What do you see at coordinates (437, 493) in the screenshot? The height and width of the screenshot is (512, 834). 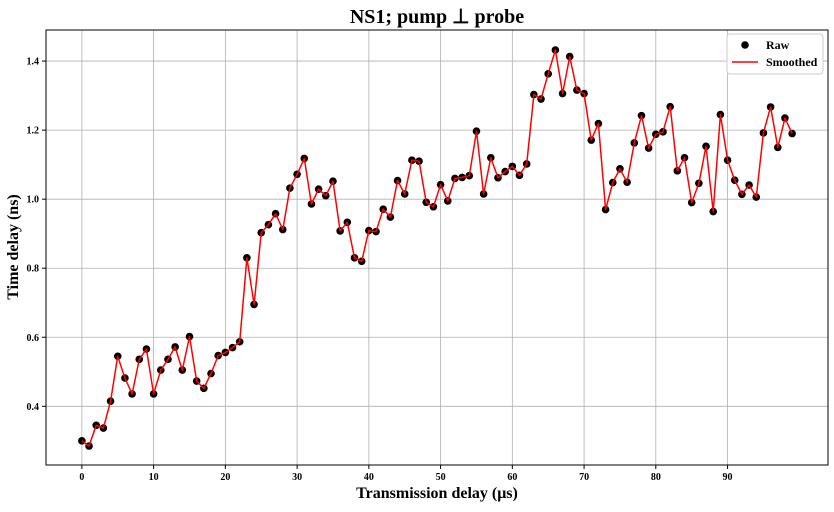 I see `x-axis-label: Transmission delay (μs)` at bounding box center [437, 493].